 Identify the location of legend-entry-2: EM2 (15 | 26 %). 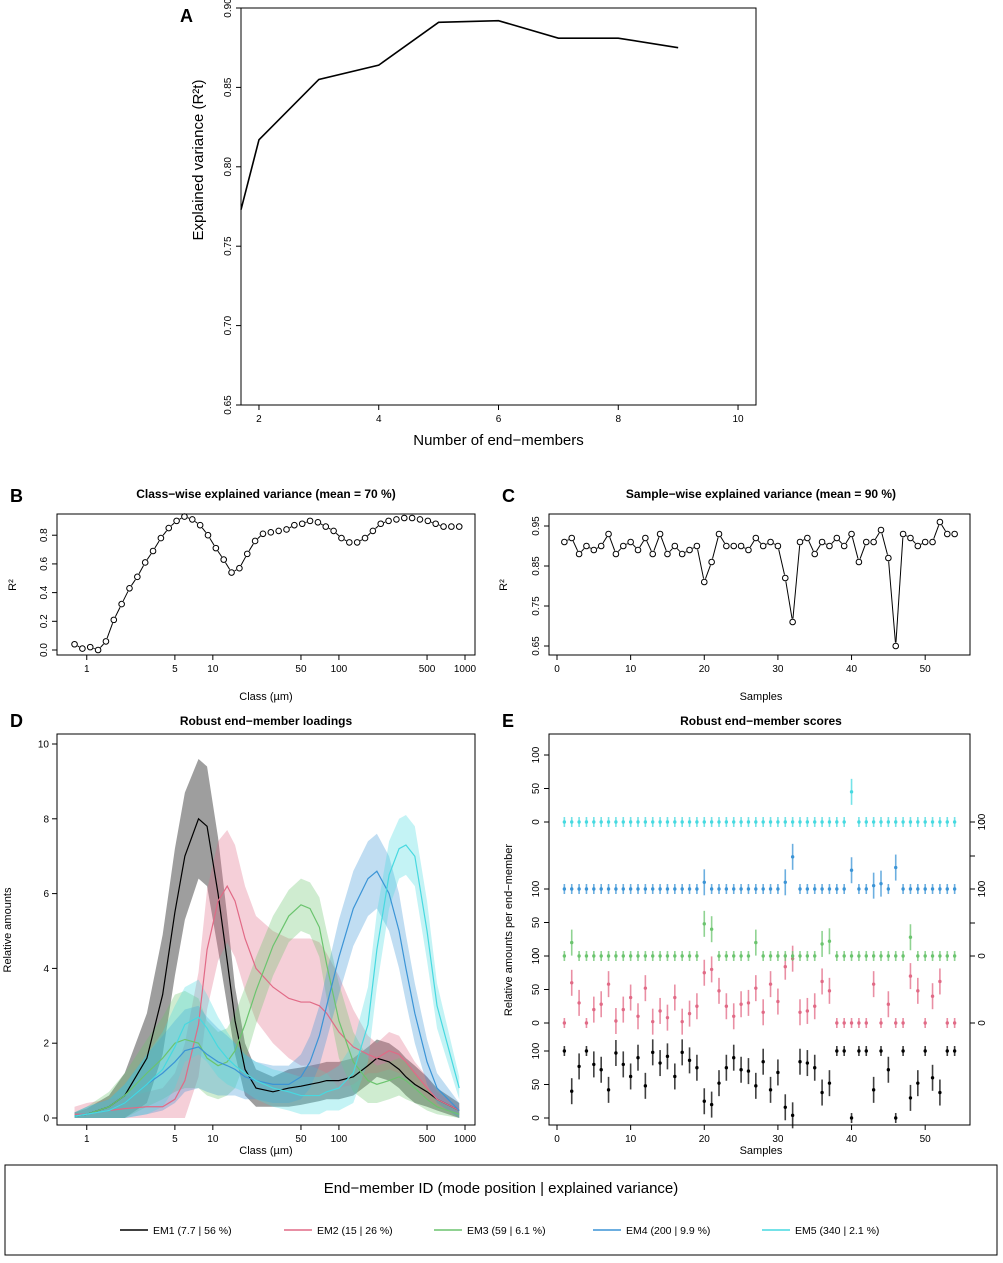
(355, 1231).